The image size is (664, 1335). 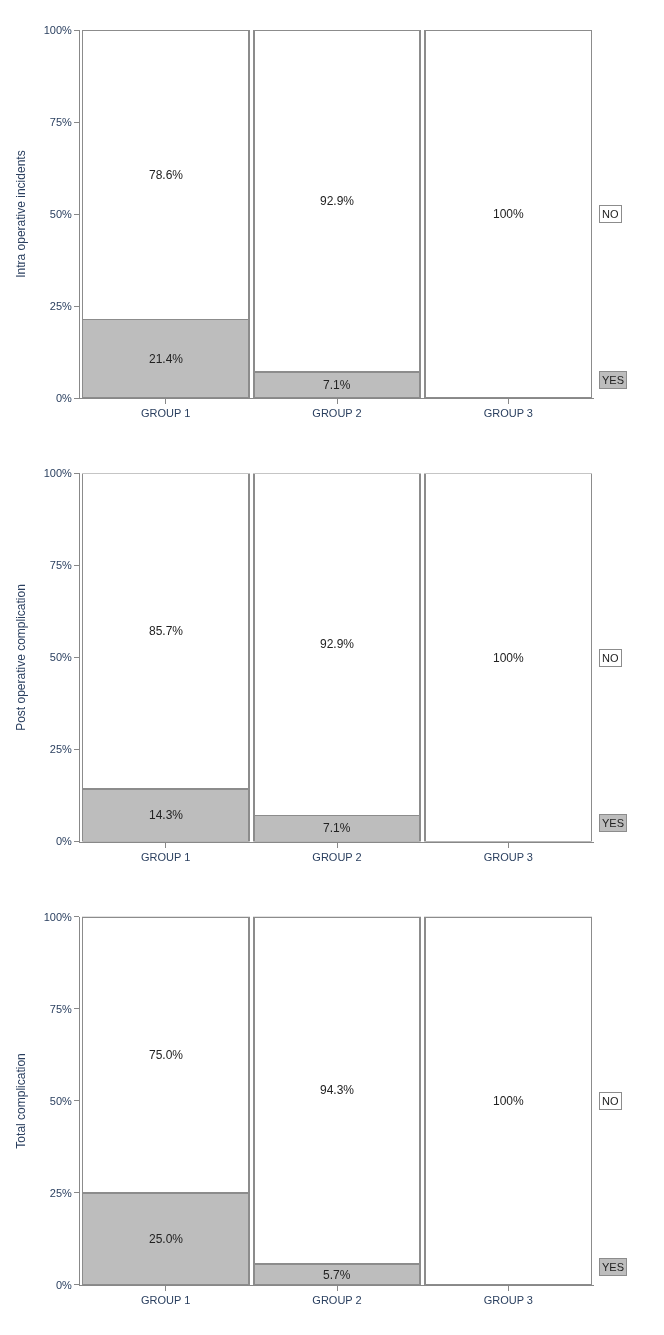 What do you see at coordinates (20, 214) in the screenshot?
I see `y-axis-title: Intra operative incidents` at bounding box center [20, 214].